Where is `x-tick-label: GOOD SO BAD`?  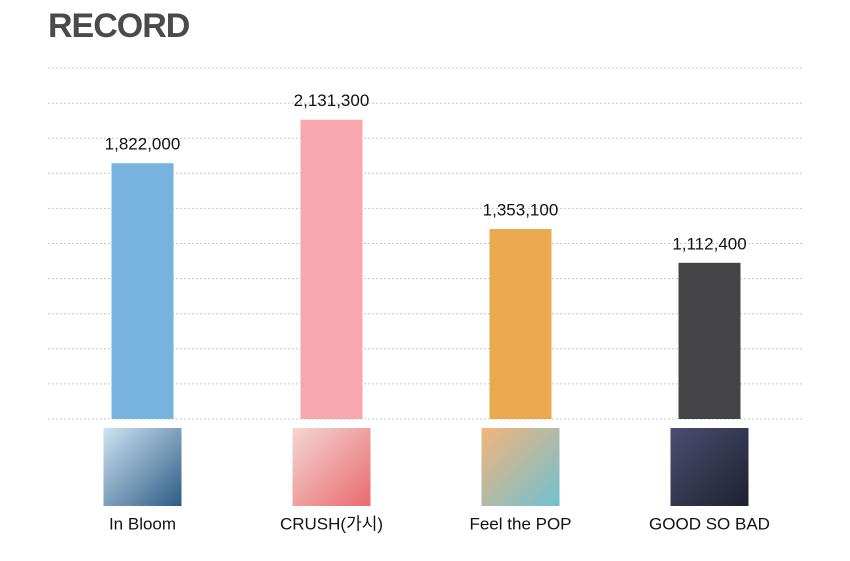
x-tick-label: GOOD SO BAD is located at coordinates (709, 523).